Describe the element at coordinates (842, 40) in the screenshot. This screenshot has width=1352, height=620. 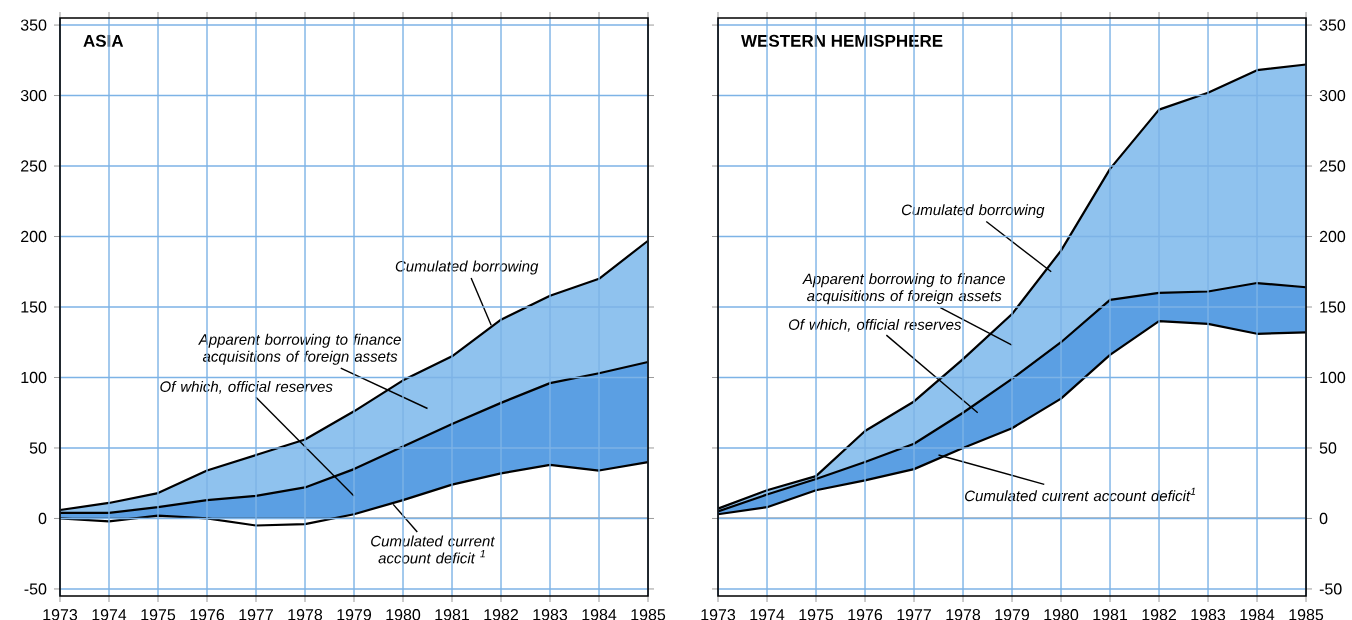
I see `text: WESTERN HEMISPHERE` at that location.